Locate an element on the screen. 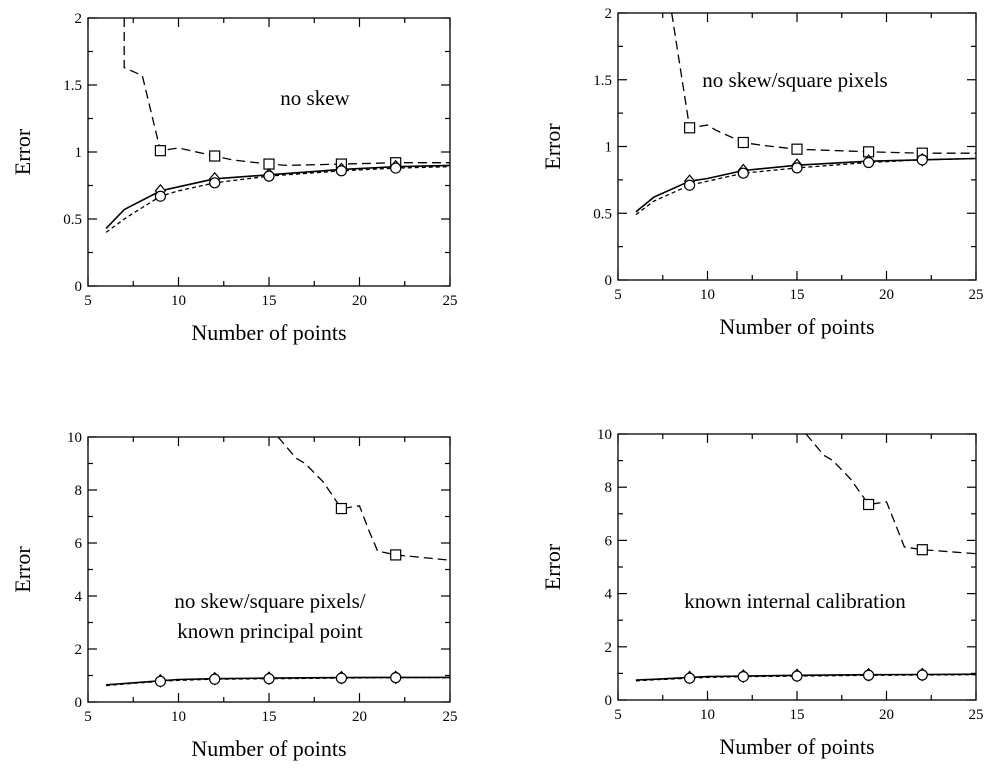  panel-annotation: no skew is located at coordinates (315, 98).